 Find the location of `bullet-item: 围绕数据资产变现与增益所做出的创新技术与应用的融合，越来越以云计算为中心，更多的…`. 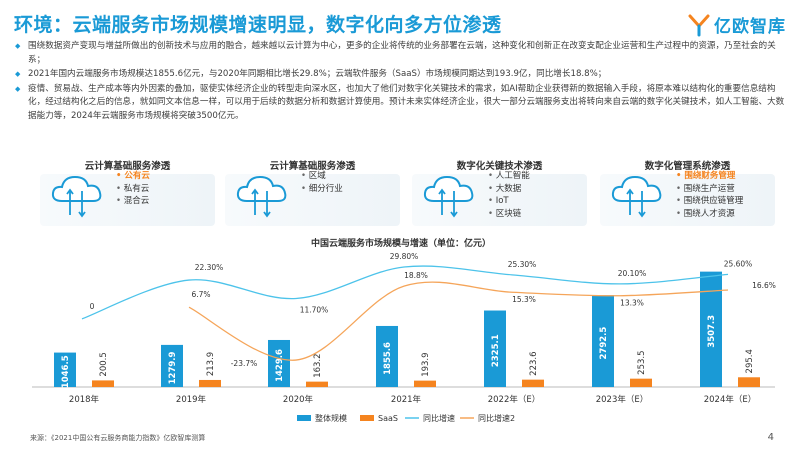

bullet-item: 围绕数据资产变现与增益所做出的创新技术与应用的融合，越来越以云计算为中心，更多的… is located at coordinates (401, 53).